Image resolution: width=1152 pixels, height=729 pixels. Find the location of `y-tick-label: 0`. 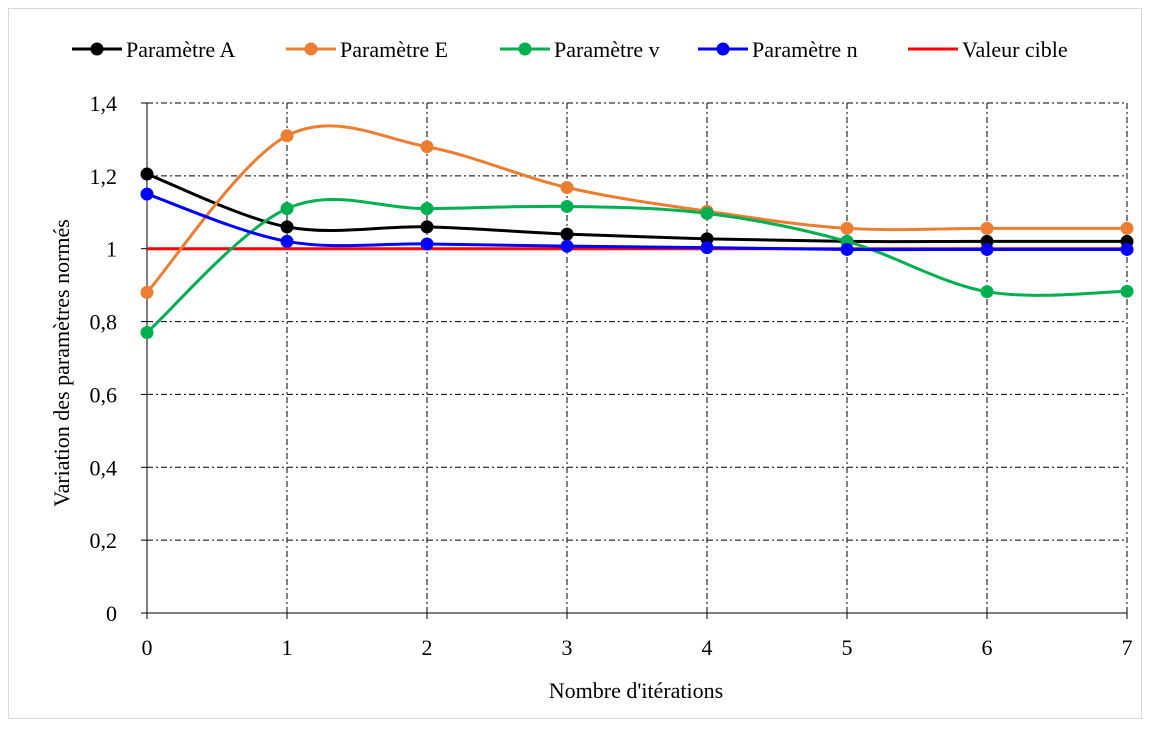

y-tick-label: 0 is located at coordinates (111, 613).